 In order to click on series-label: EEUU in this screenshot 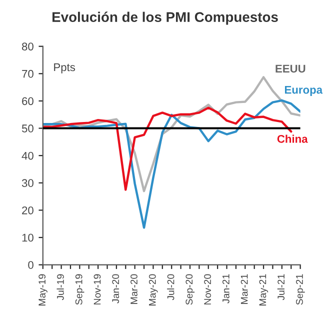, I will do `click(291, 68)`.